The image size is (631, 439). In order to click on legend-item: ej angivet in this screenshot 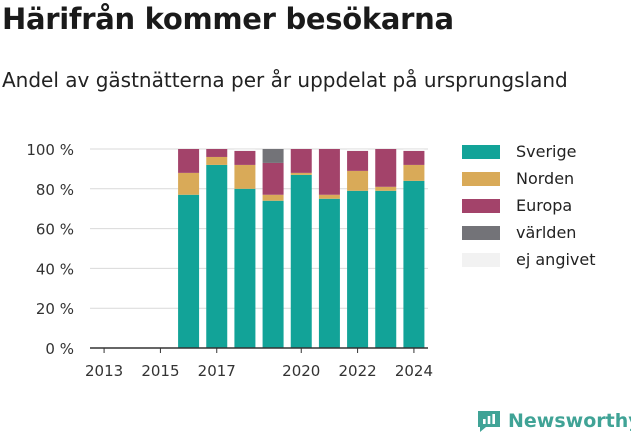, I will do `click(529, 259)`.